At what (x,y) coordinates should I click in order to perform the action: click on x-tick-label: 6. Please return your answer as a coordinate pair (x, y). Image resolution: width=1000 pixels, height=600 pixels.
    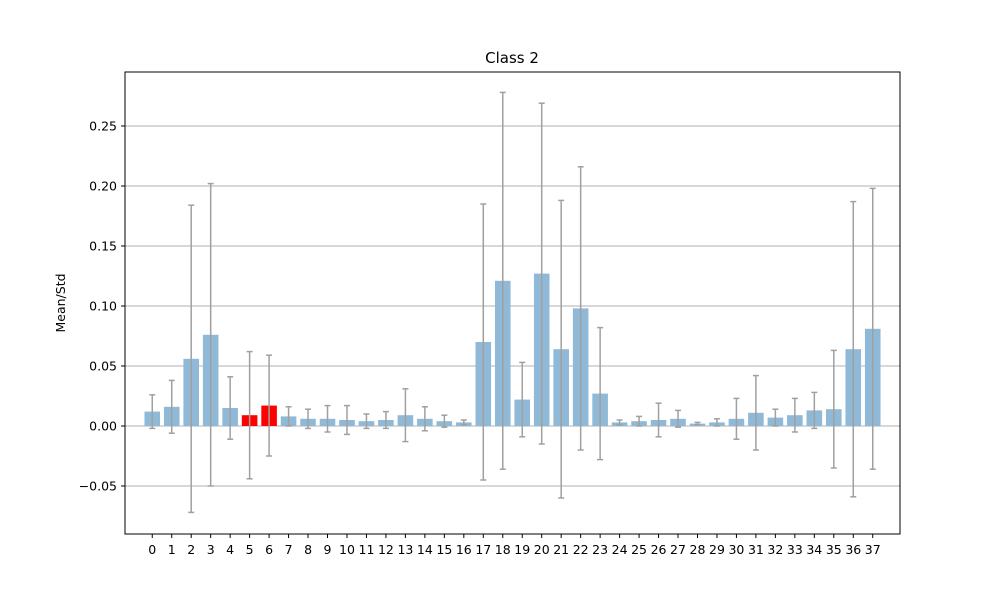
    Looking at the image, I should click on (269, 549).